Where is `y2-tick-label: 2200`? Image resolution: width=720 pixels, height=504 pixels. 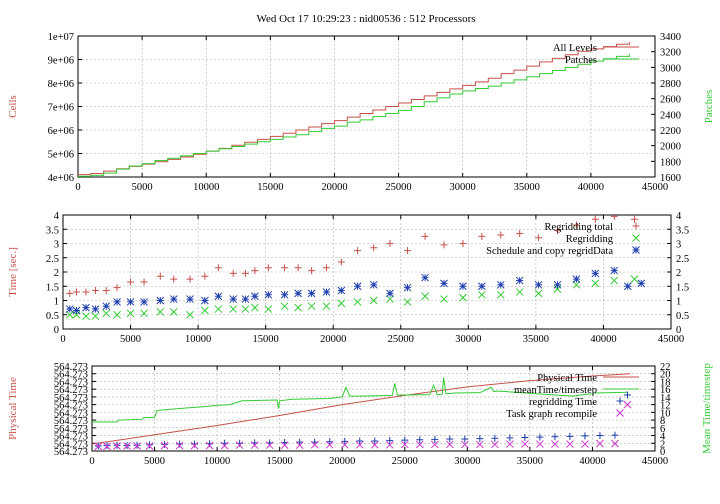
y2-tick-label: 2200 is located at coordinates (670, 131).